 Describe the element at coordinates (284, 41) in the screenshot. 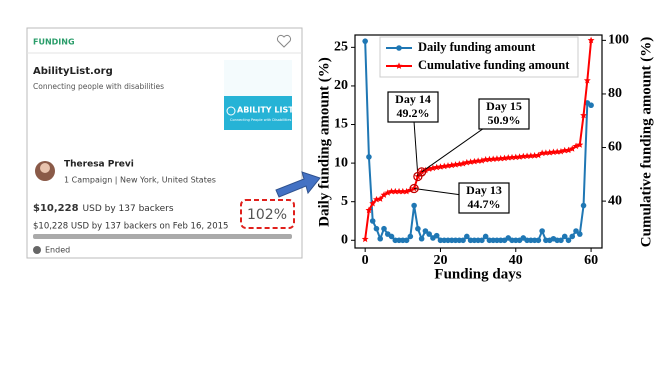

I see `heart-icon` at that location.